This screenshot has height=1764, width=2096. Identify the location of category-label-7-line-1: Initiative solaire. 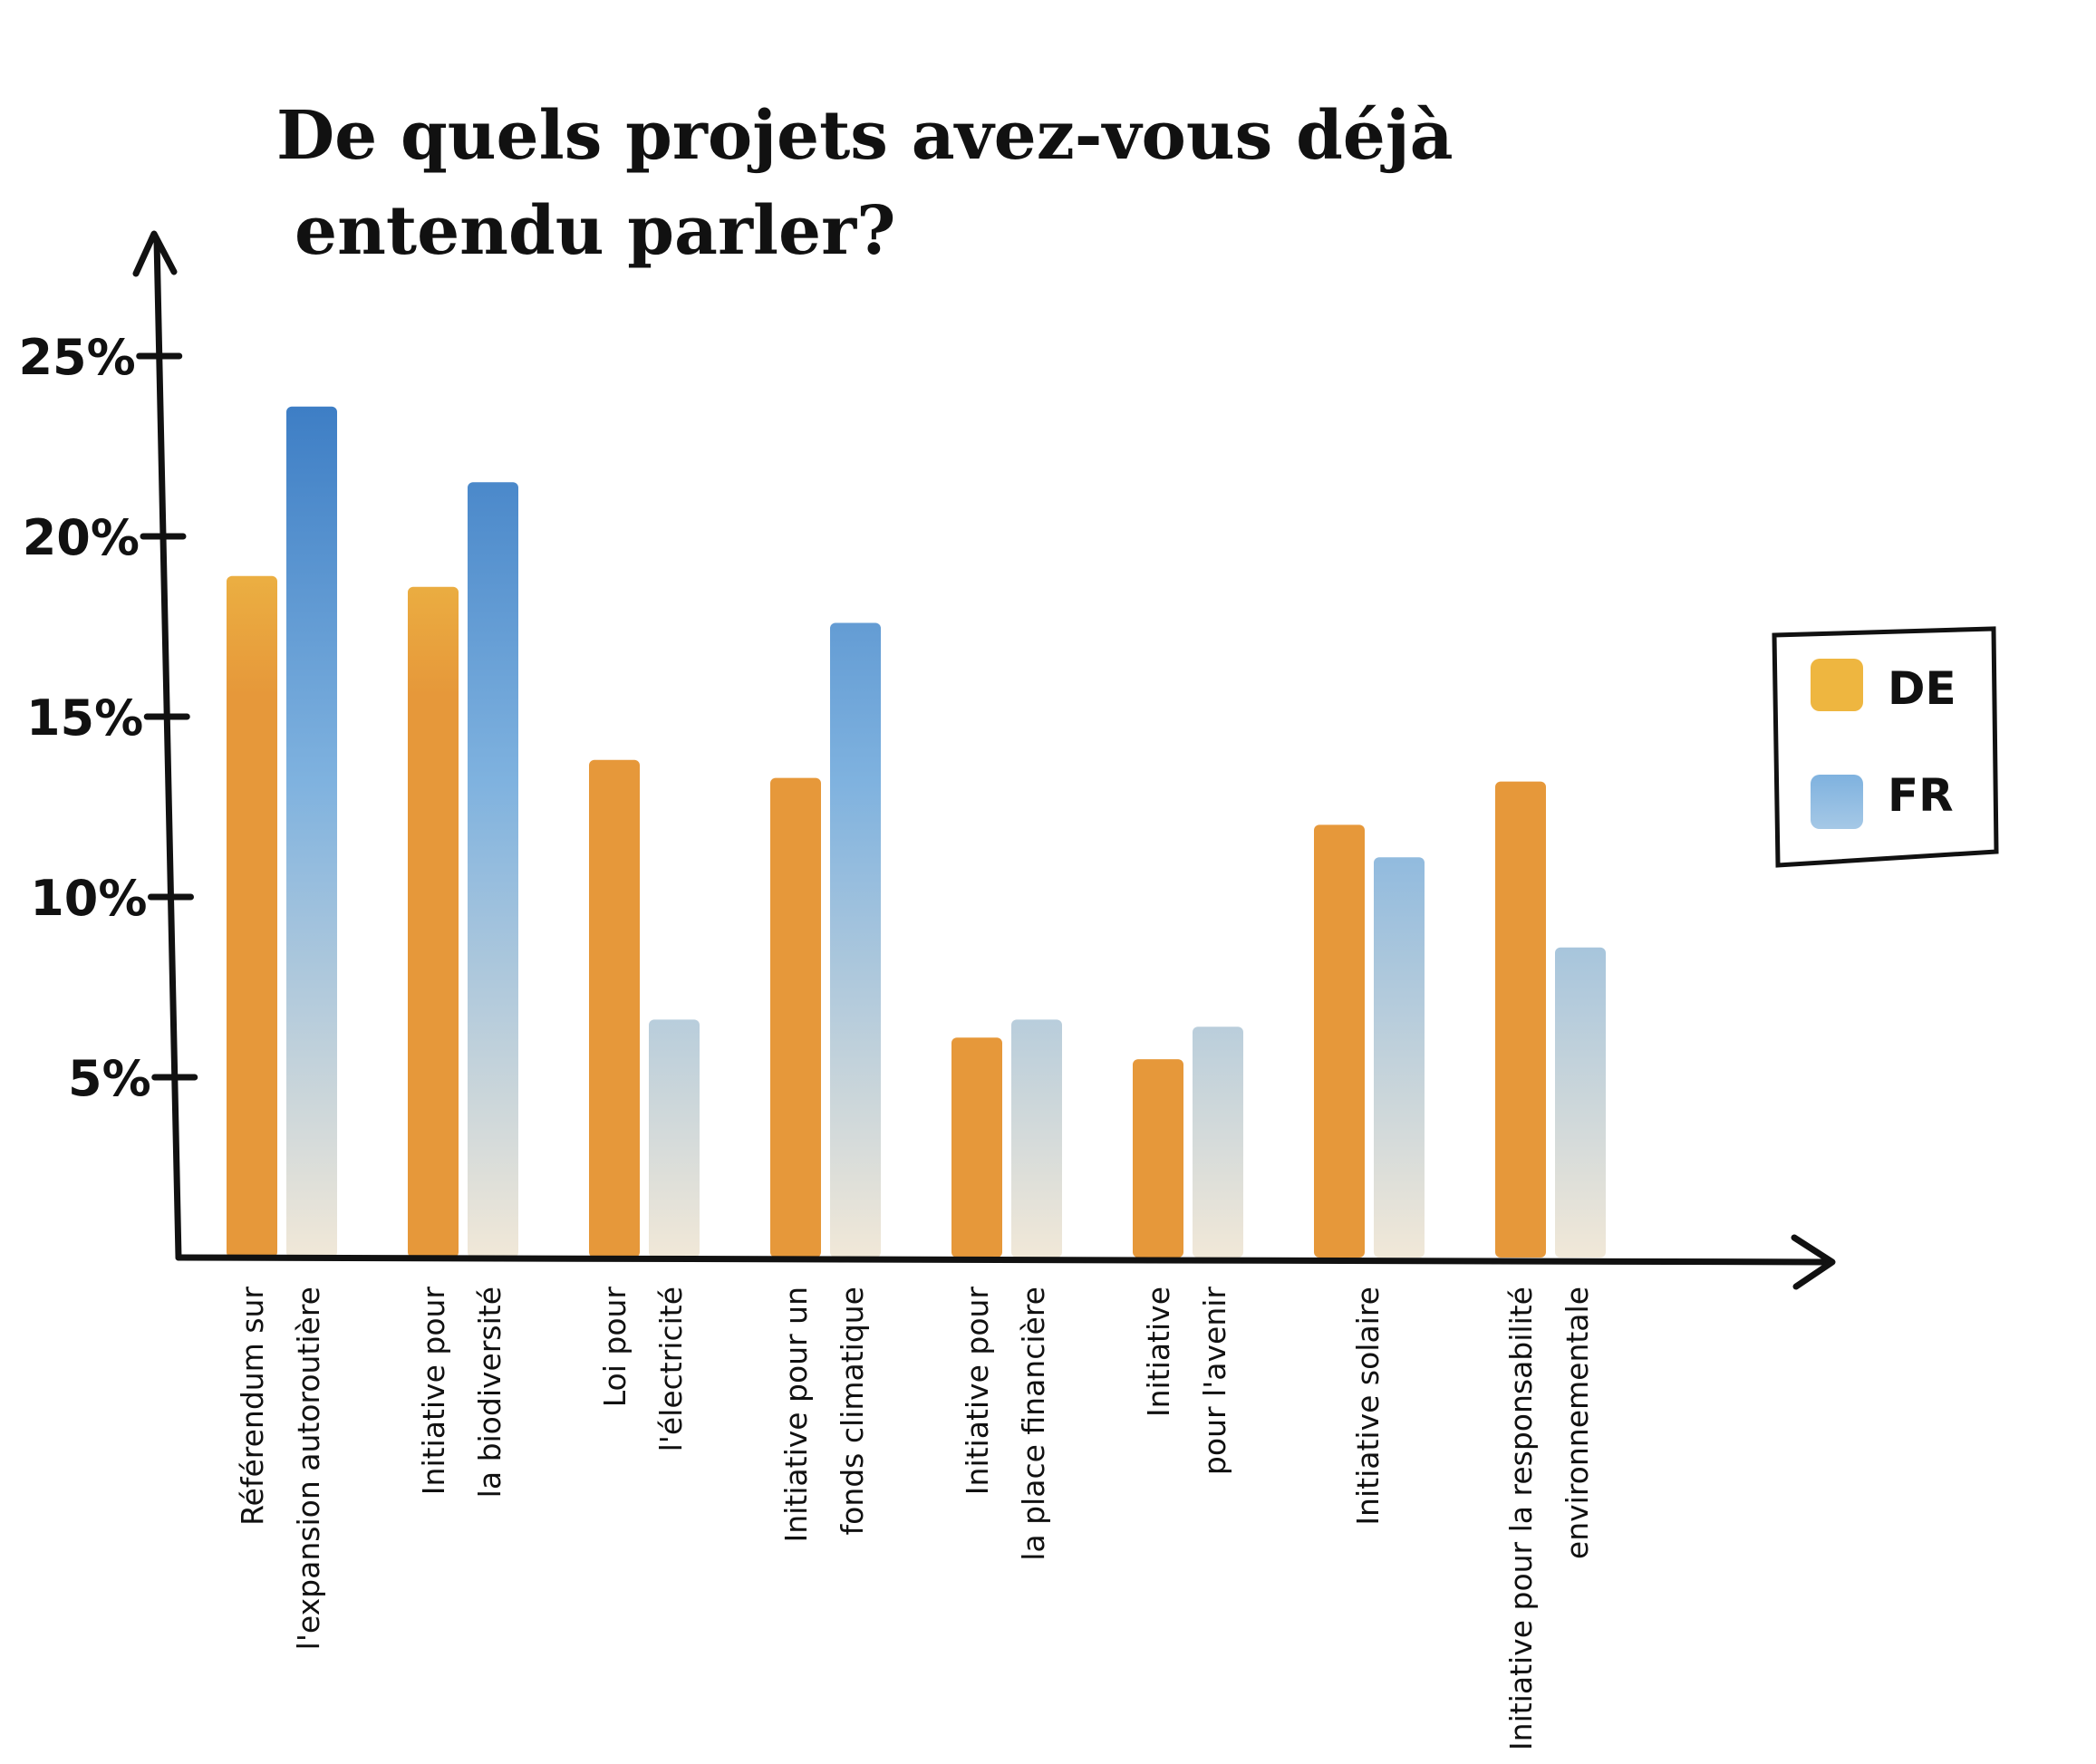
(1368, 1406).